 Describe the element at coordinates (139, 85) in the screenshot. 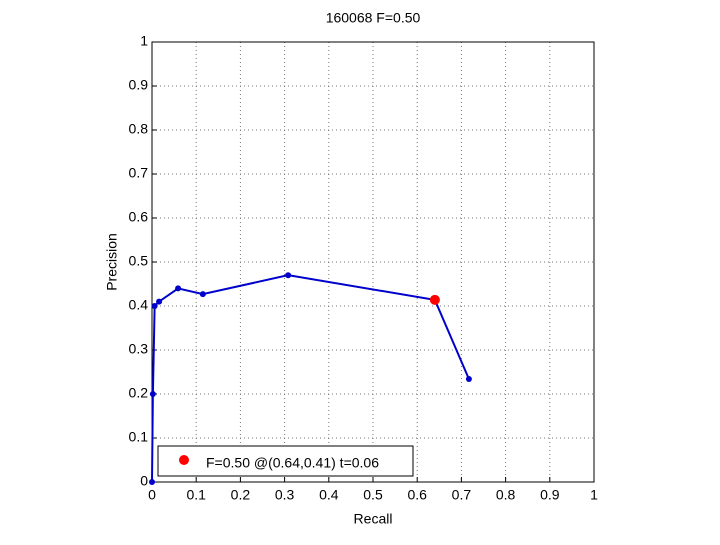

I see `y-tick-label: 0.9` at that location.